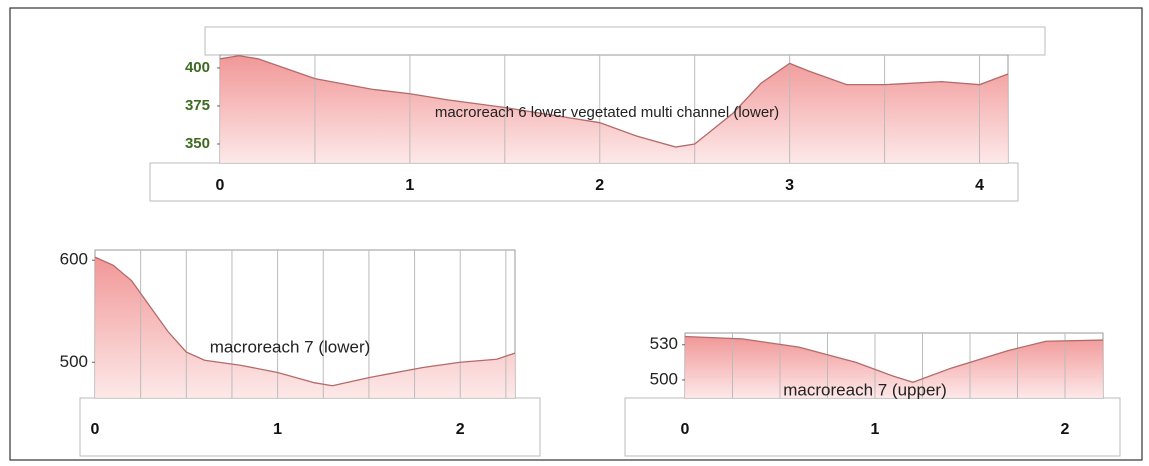 Image resolution: width=1149 pixels, height=466 pixels. Describe the element at coordinates (290, 346) in the screenshot. I see `chart-title: macroreach 7 (lower)` at that location.